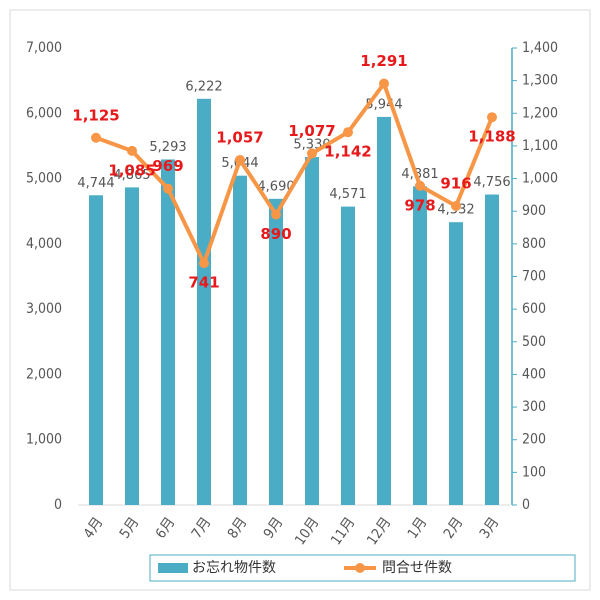 The height and width of the screenshot is (600, 600). I want to click on y2-tick-label: 700, so click(534, 277).